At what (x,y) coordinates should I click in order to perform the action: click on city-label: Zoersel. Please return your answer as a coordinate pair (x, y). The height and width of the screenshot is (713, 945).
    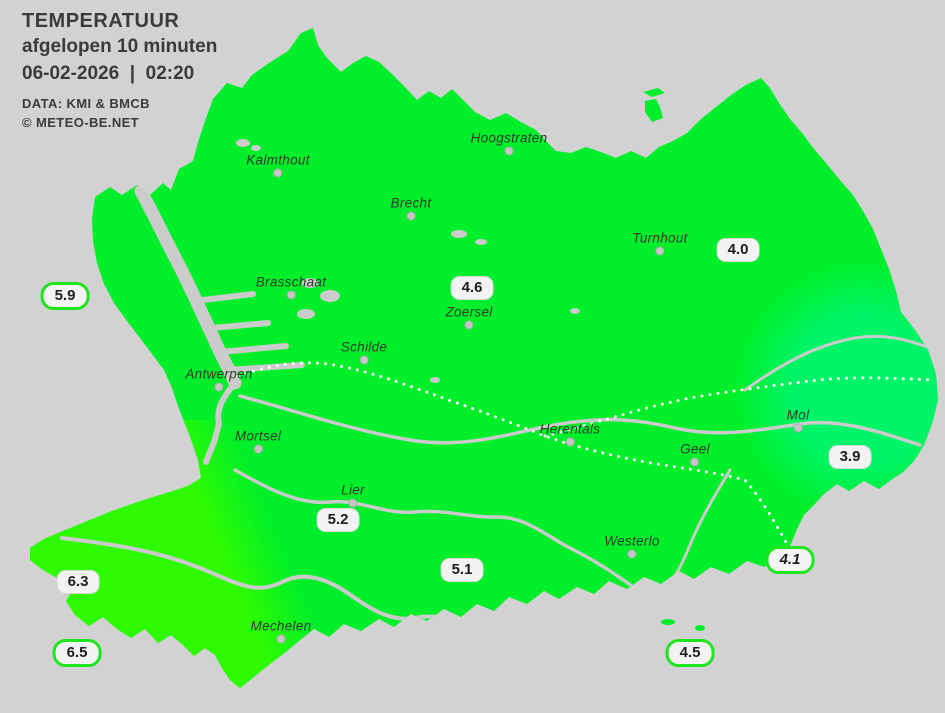
    Looking at the image, I should click on (469, 312).